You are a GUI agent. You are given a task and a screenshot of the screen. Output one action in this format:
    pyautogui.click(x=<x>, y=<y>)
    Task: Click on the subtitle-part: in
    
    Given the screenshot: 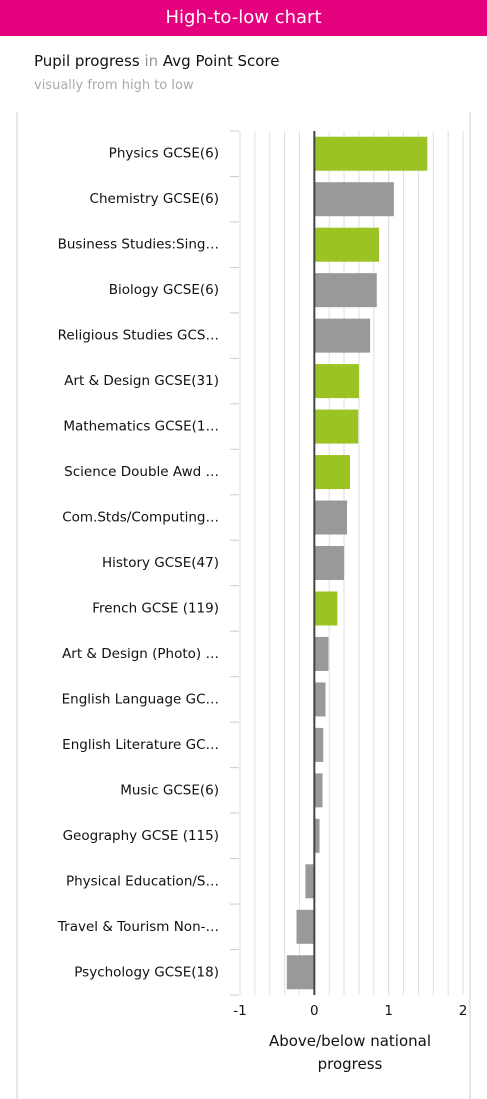 What is the action you would take?
    pyautogui.click(x=151, y=61)
    